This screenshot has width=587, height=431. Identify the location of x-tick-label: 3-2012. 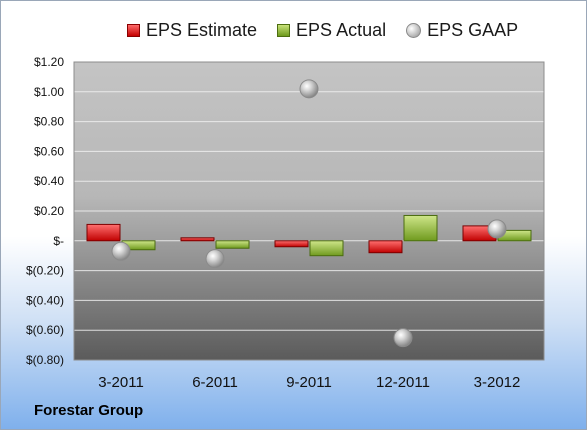
(497, 382).